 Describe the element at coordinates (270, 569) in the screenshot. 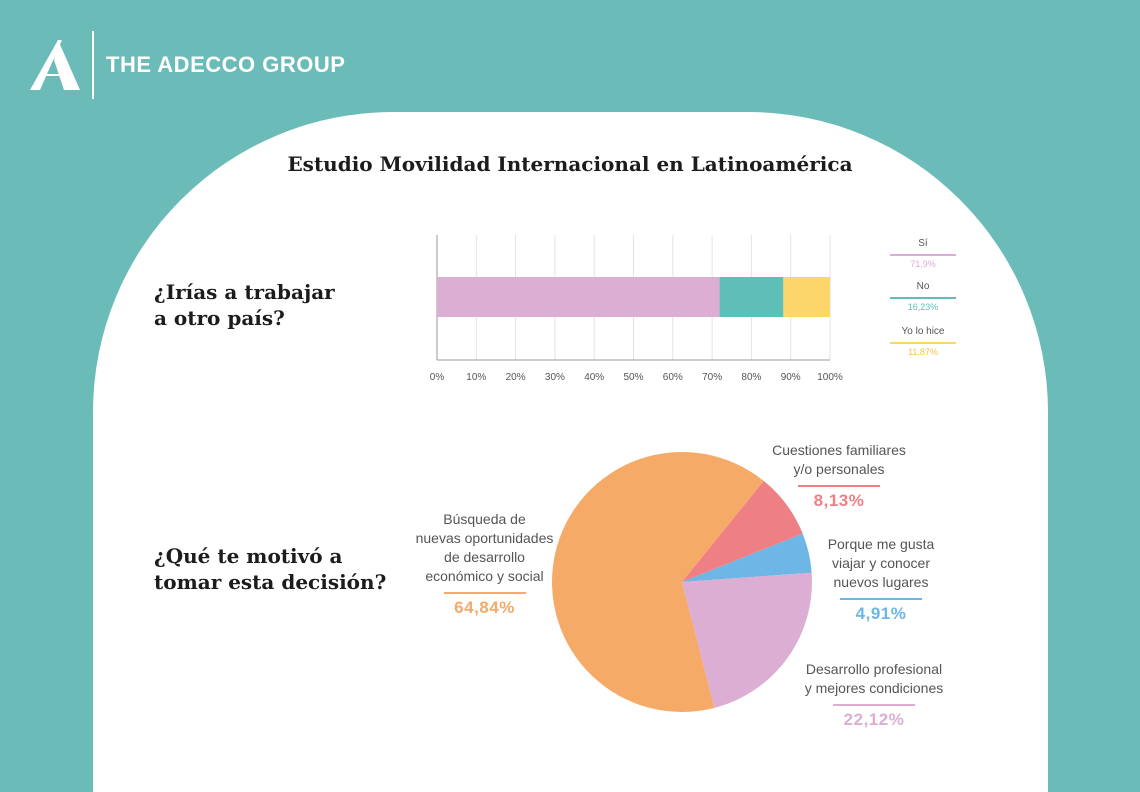

I see `question-2: ¿Qué te motivó a tomar esta decisión?` at that location.